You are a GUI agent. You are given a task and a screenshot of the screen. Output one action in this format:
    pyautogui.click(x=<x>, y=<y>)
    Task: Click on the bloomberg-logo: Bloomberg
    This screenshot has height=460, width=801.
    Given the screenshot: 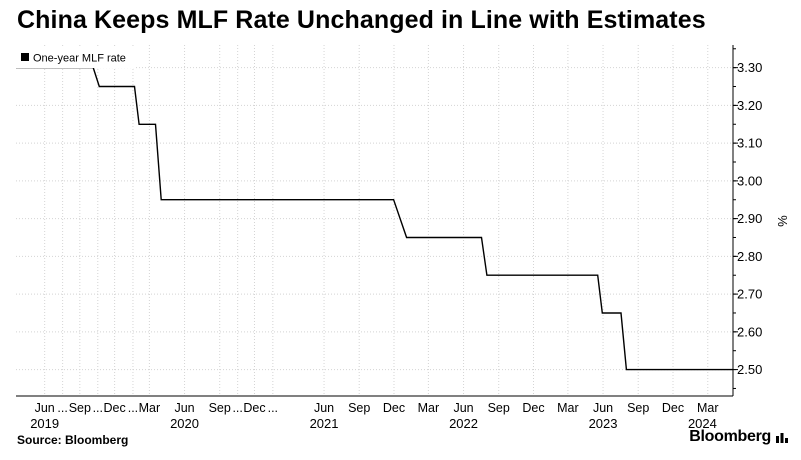 What is the action you would take?
    pyautogui.click(x=739, y=437)
    